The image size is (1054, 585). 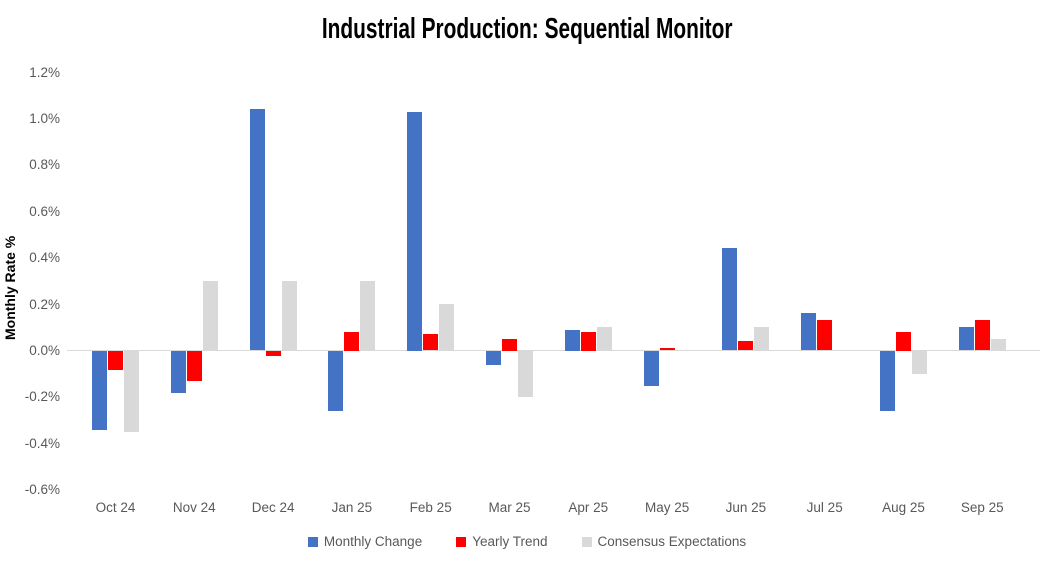 I want to click on legend-label-monthly-change: Monthly Change, so click(x=373, y=541).